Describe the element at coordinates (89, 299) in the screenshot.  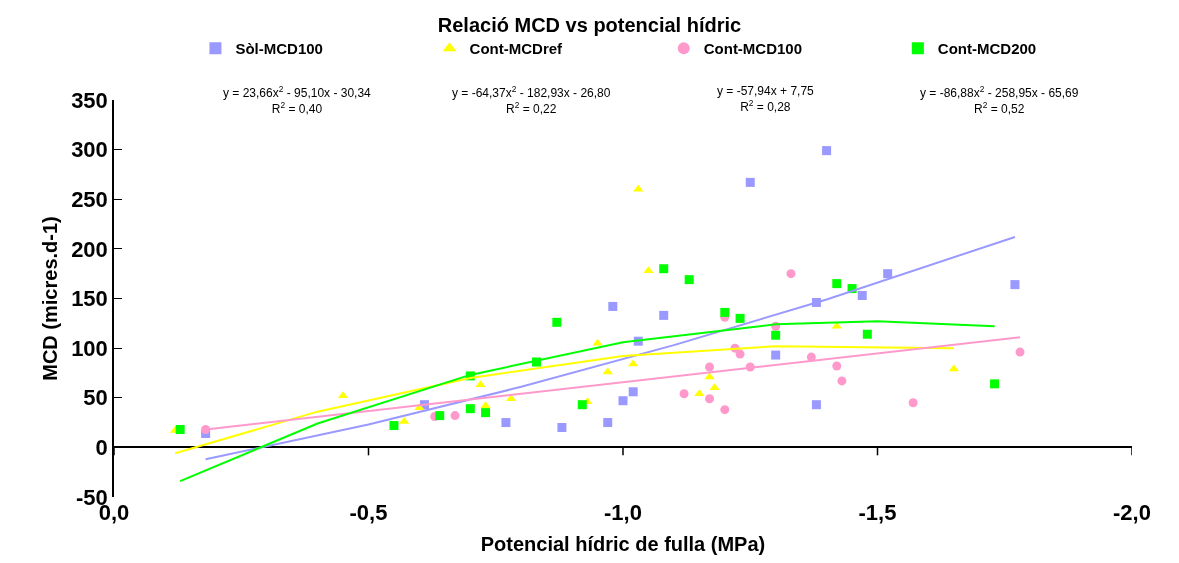
I see `y-tick-label: 150` at that location.